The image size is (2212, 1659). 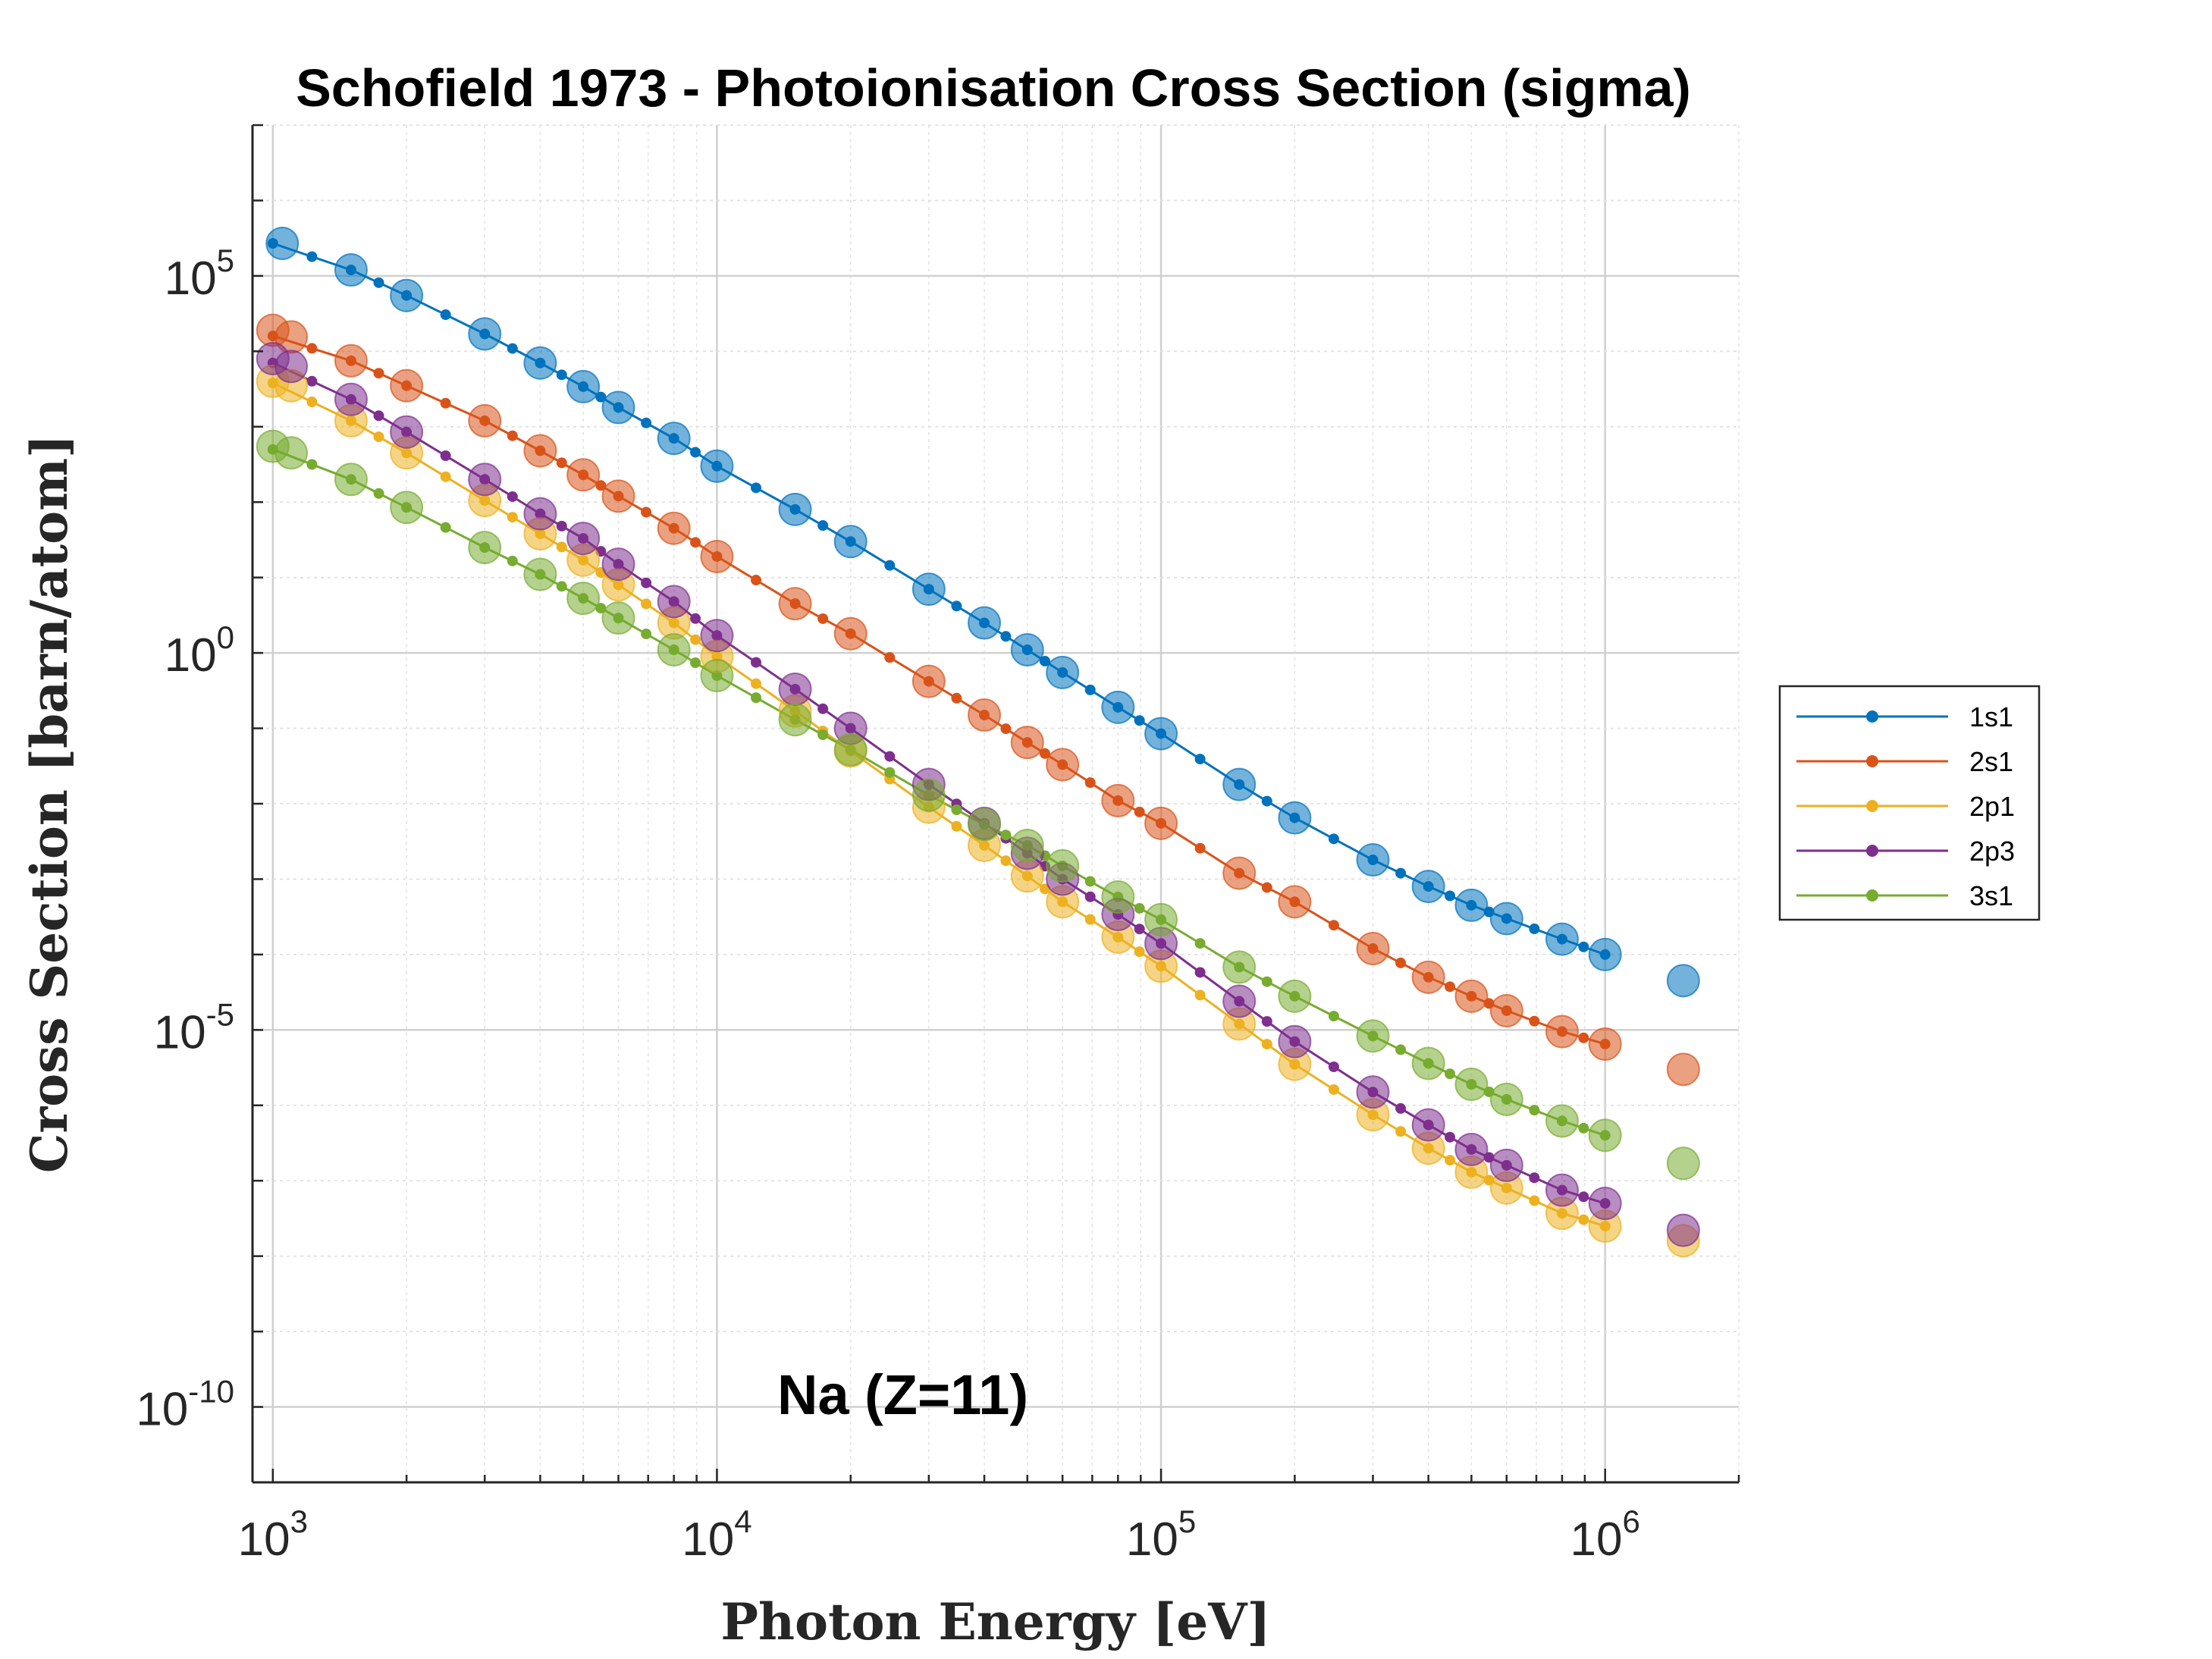 What do you see at coordinates (1605, 1535) in the screenshot?
I see `x-tick-label: 106` at bounding box center [1605, 1535].